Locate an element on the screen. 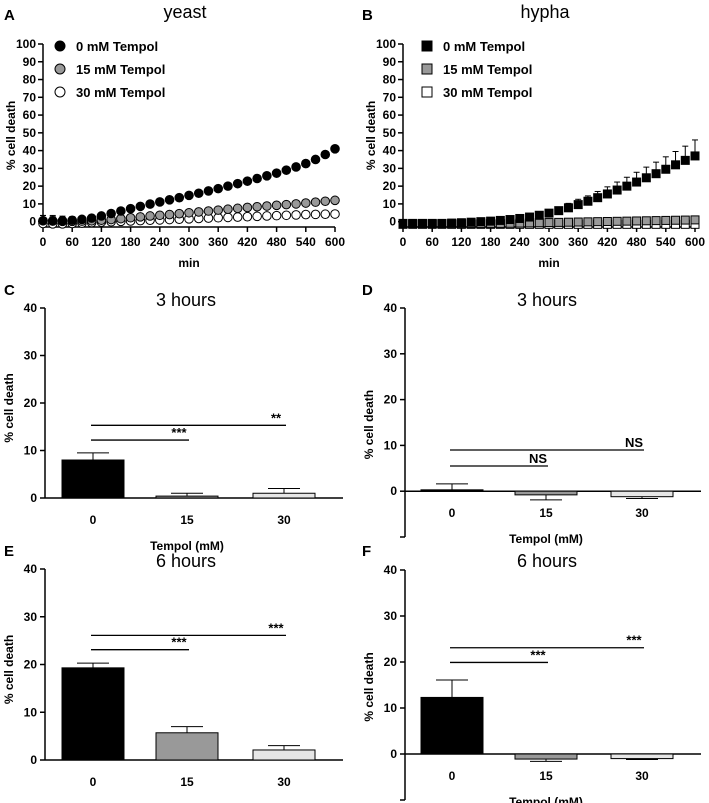 This screenshot has height=803, width=709. legend-label: 30 mM Tempol is located at coordinates (487, 92).